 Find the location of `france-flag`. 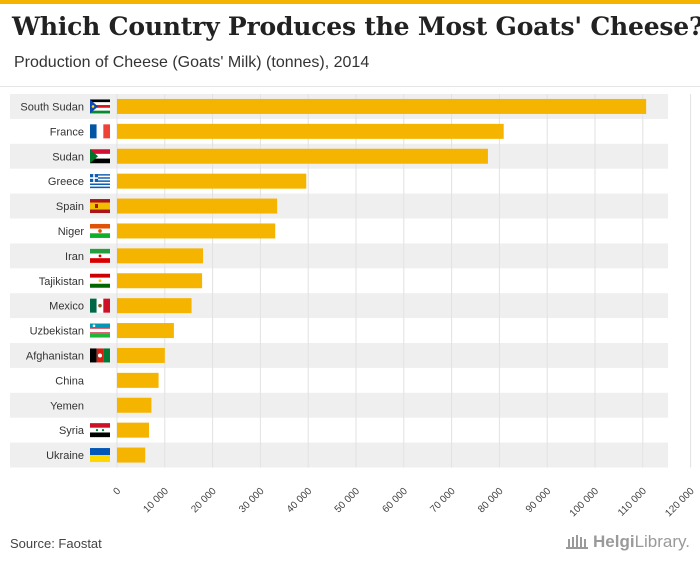

france-flag is located at coordinates (100, 131).